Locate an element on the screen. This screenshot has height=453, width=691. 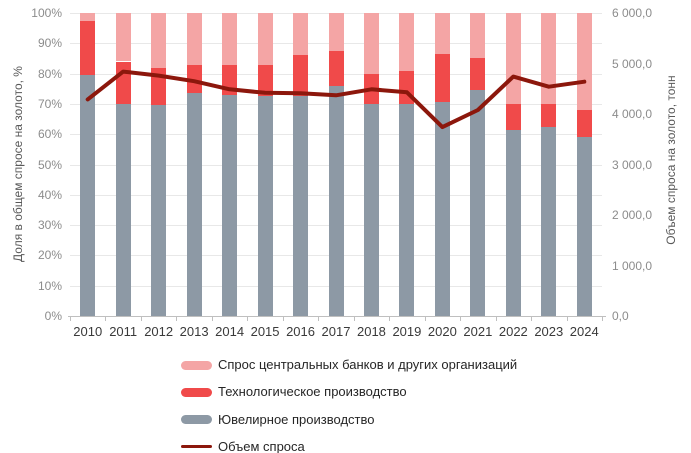
left-axis-ticks: 0% 10% 20% 30% 40% 50% 60% 70% 80% 90% 100% is located at coordinates (31, 164).